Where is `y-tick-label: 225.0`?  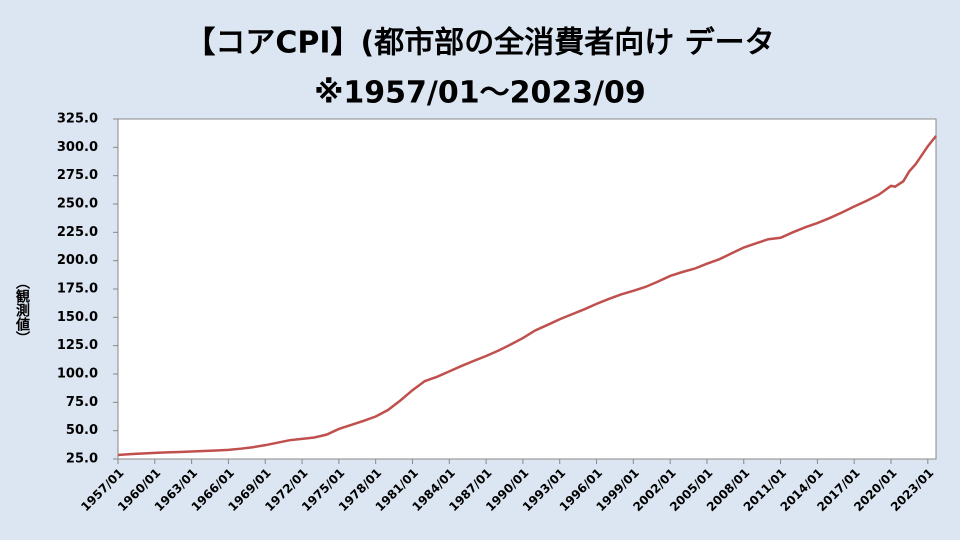 y-tick-label: 225.0 is located at coordinates (77, 232).